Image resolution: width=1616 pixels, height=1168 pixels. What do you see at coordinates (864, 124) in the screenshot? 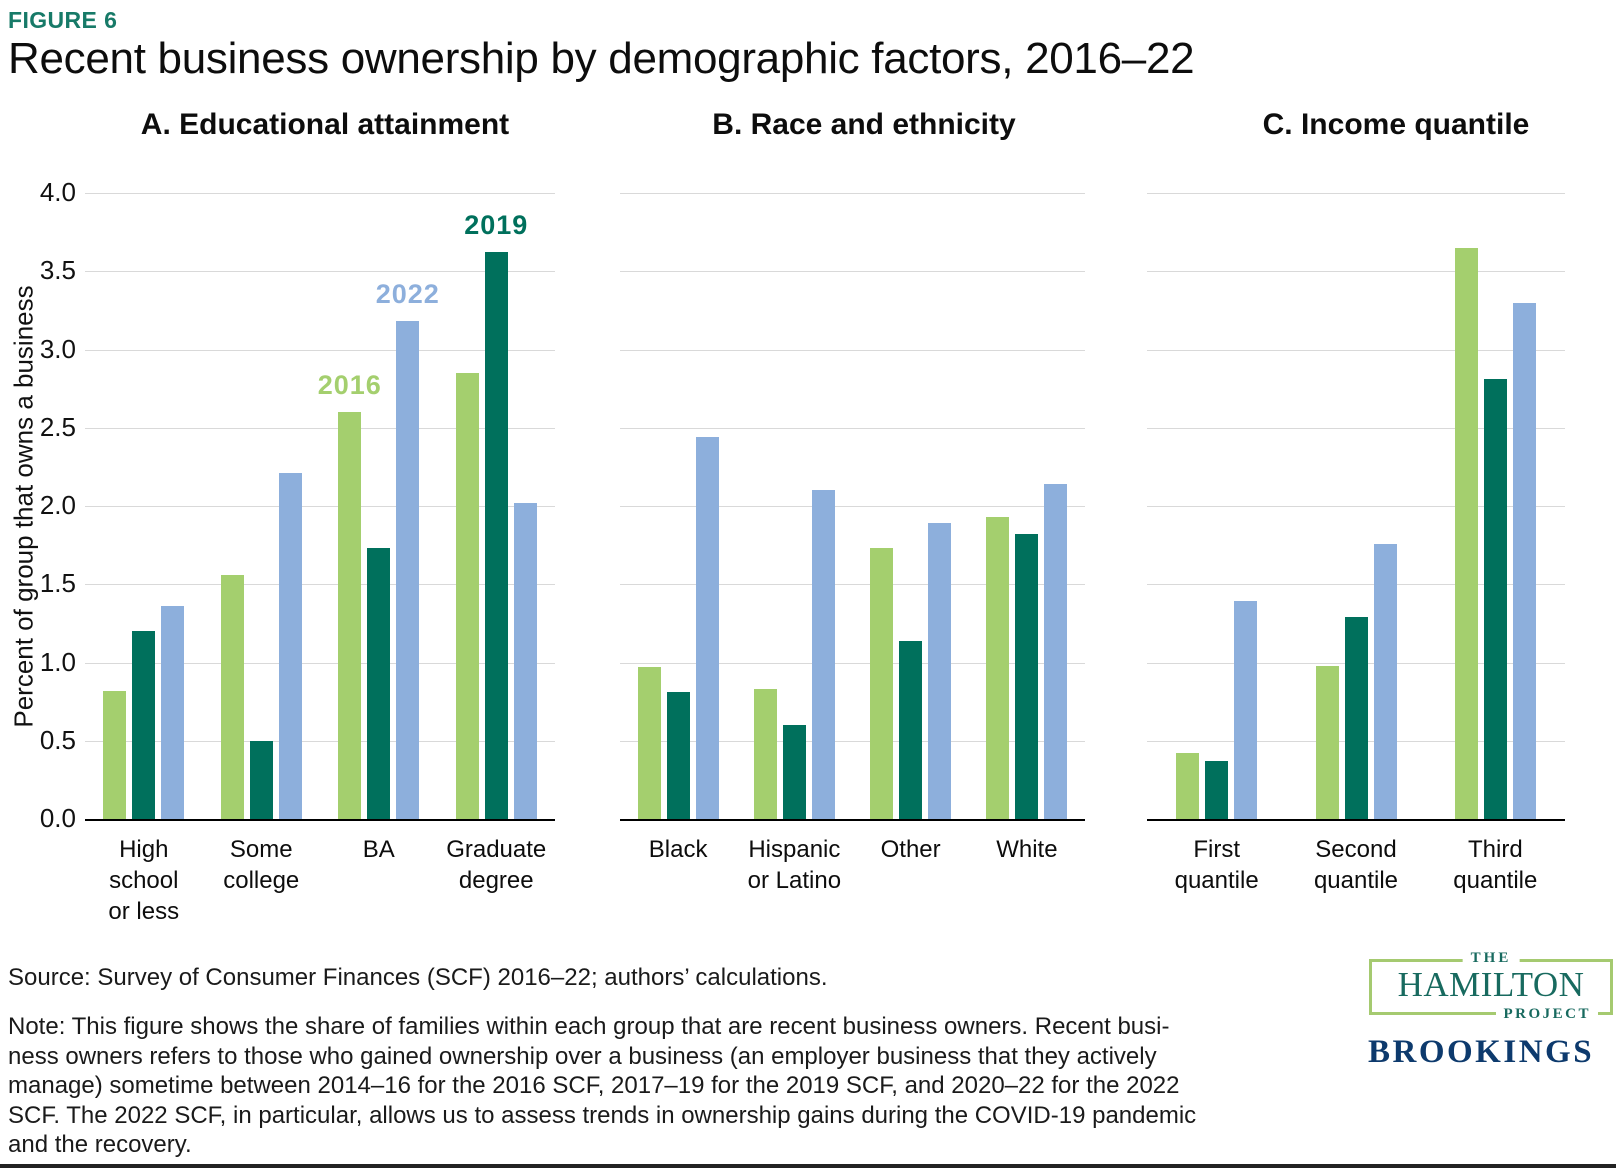
I see `panel-b-title: B. Race and ethnicity` at bounding box center [864, 124].